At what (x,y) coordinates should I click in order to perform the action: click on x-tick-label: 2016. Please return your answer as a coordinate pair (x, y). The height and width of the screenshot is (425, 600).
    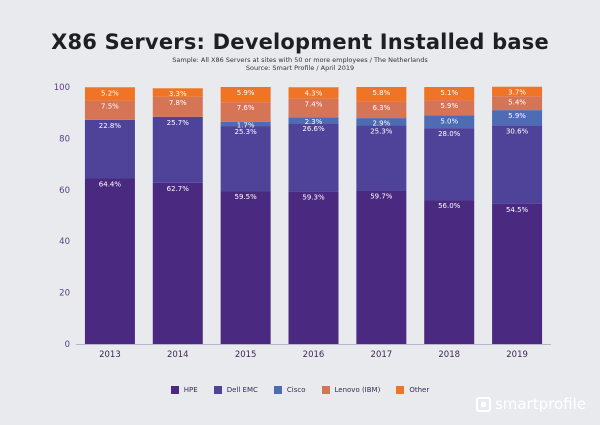
    Looking at the image, I should click on (314, 355).